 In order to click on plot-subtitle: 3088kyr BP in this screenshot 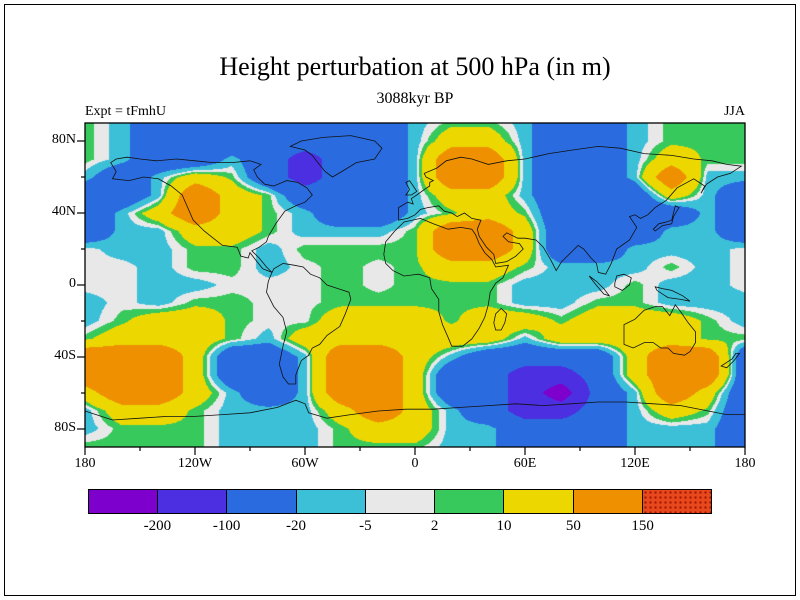, I will do `click(415, 98)`.